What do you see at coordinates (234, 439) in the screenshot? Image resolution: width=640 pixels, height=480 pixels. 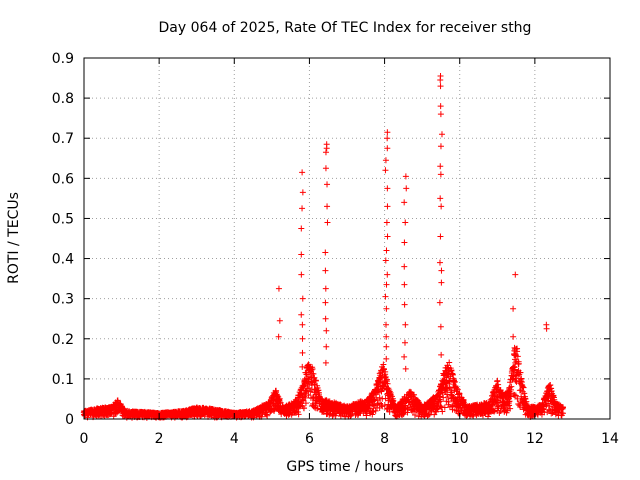 I see `x-tick-label: 4` at bounding box center [234, 439].